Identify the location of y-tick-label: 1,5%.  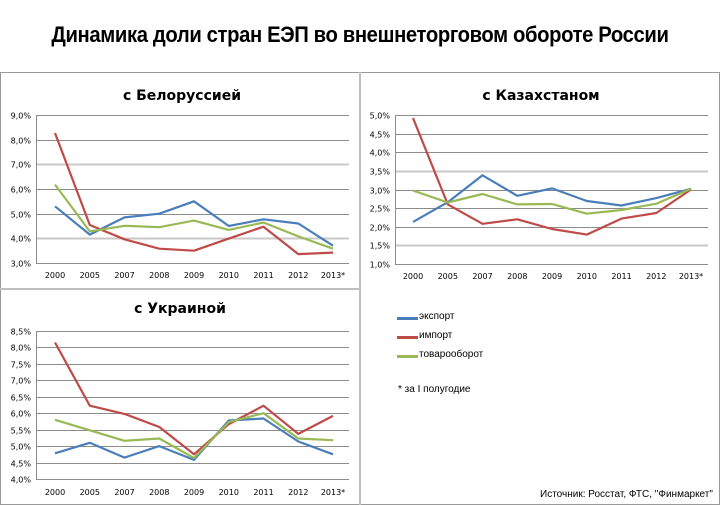
(380, 246).